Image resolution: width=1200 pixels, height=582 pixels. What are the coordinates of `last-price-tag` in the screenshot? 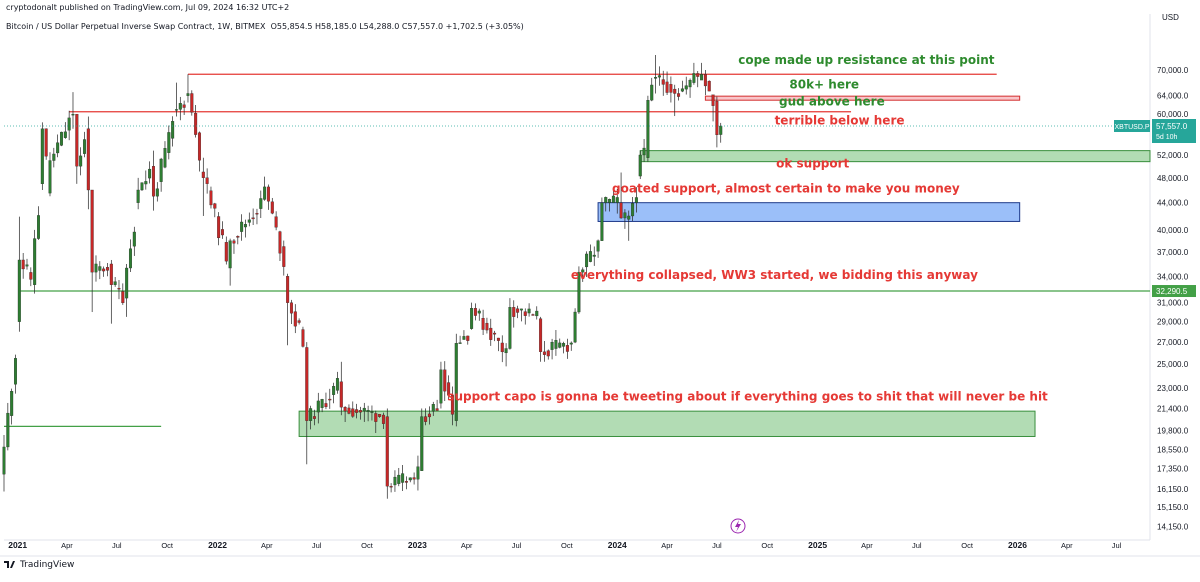 It's located at (1174, 131).